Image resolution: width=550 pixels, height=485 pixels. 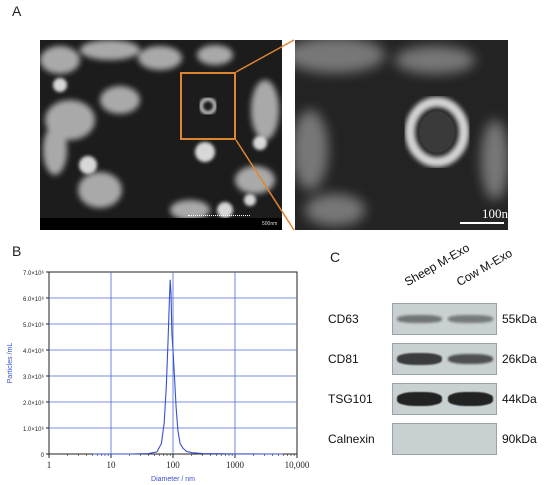 I want to click on y-tick-label: 2.0×10⁶, so click(x=34, y=403).